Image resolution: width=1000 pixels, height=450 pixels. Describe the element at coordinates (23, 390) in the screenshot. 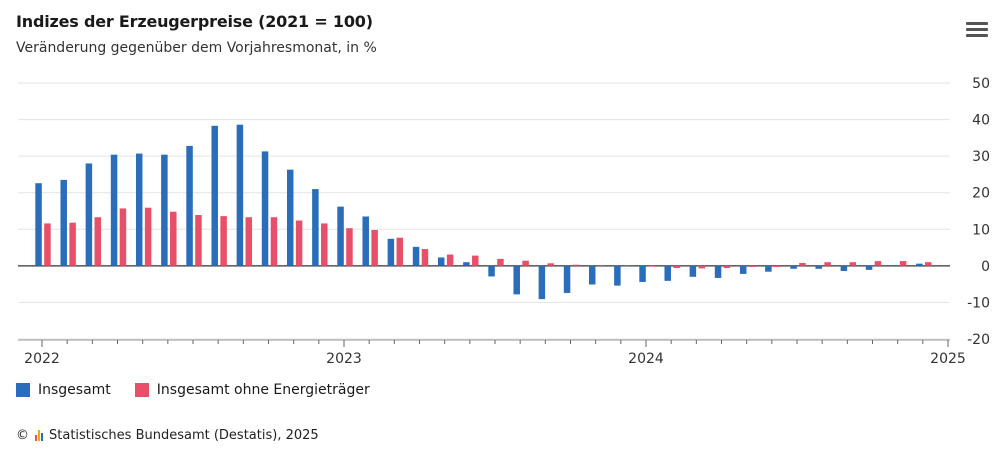

I see `legend-swatch-insgesamt` at that location.